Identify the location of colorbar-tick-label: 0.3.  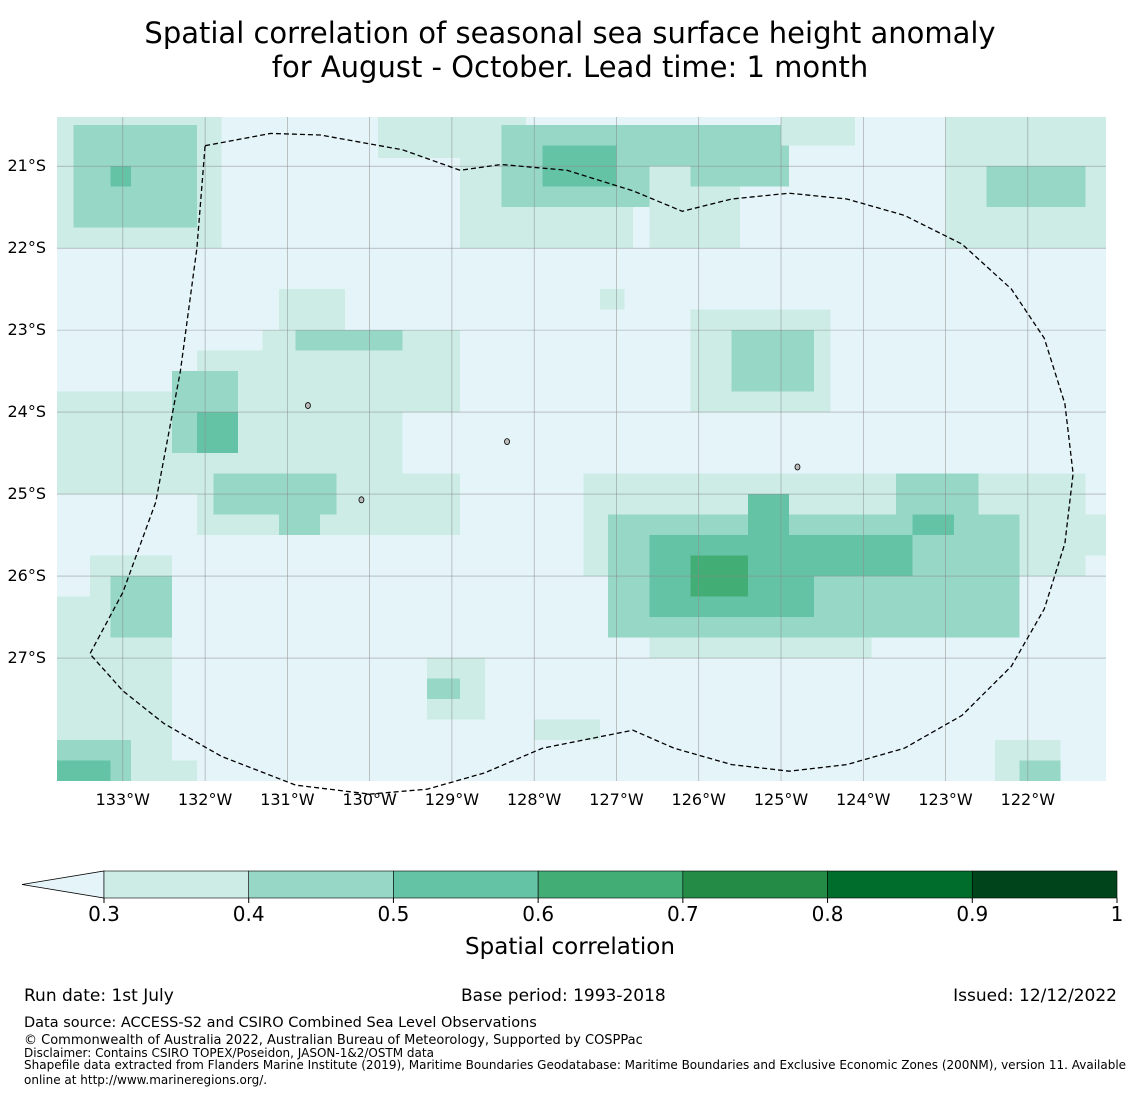
(104, 914).